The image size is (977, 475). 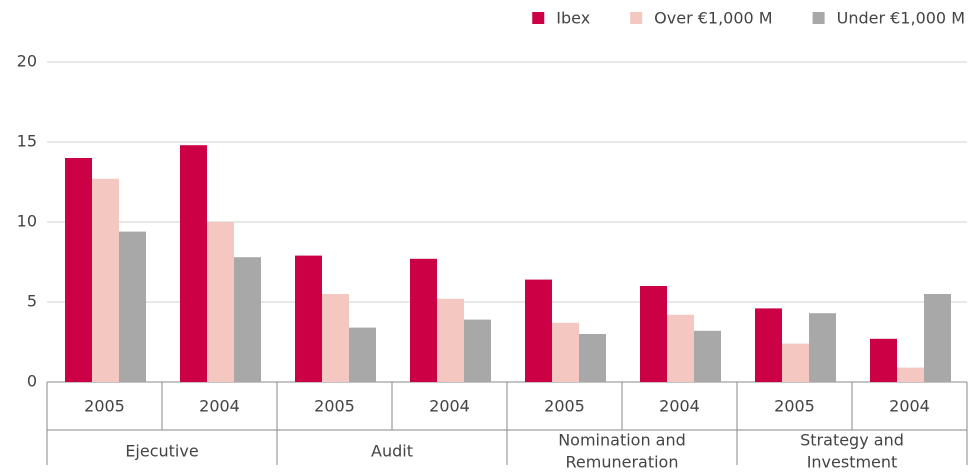 What do you see at coordinates (852, 462) in the screenshot?
I see `group-label: Investment` at bounding box center [852, 462].